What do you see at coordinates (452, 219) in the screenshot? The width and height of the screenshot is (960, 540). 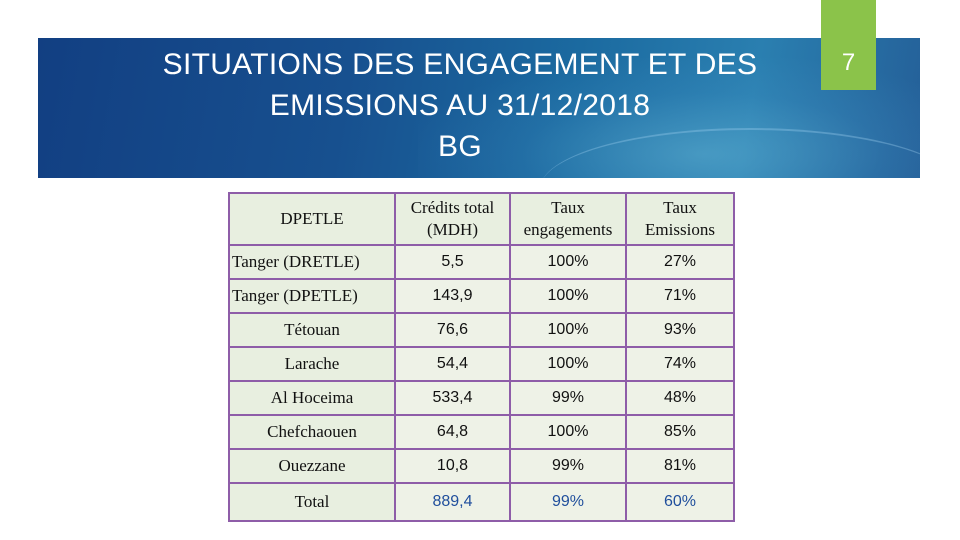 I see `header-credits: Crédits total (MDH)` at bounding box center [452, 219].